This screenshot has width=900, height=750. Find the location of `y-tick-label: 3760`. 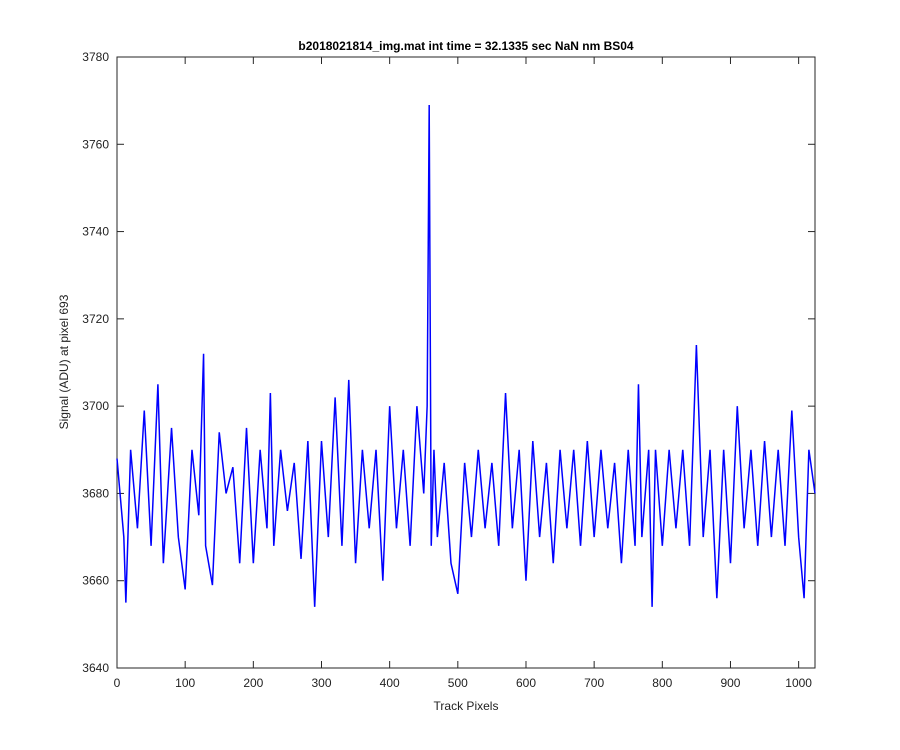

y-tick-label: 3760 is located at coordinates (95, 144).